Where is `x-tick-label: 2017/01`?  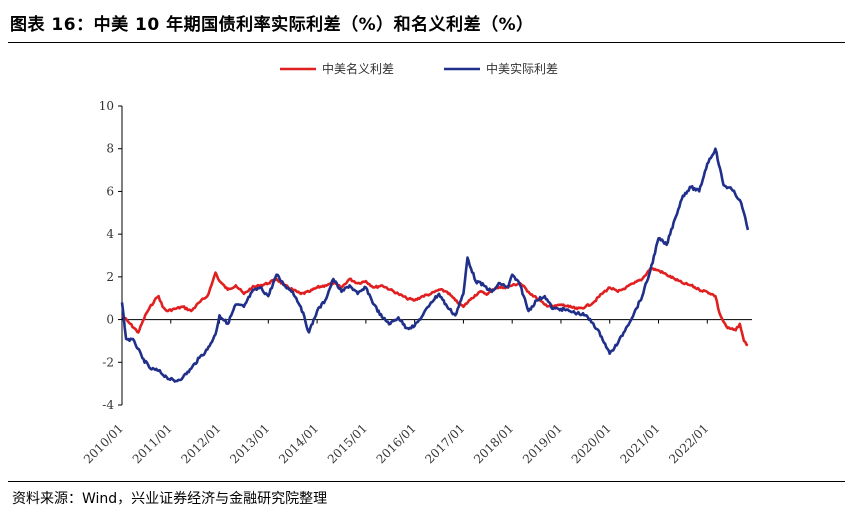
x-tick-label: 2017/01 is located at coordinates (444, 443).